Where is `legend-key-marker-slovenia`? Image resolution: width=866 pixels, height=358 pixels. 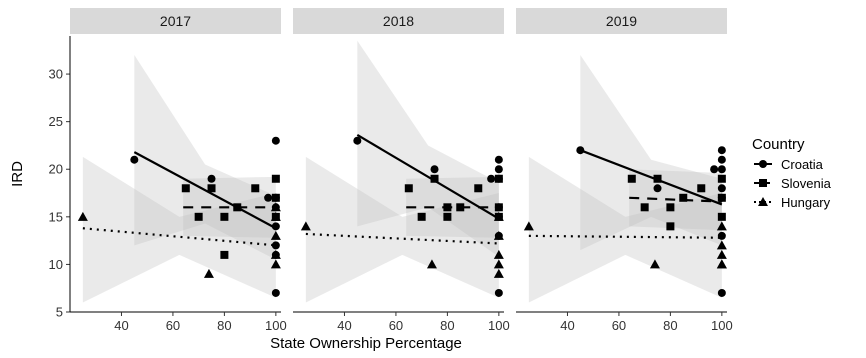 legend-key-marker-slovenia is located at coordinates (763, 183).